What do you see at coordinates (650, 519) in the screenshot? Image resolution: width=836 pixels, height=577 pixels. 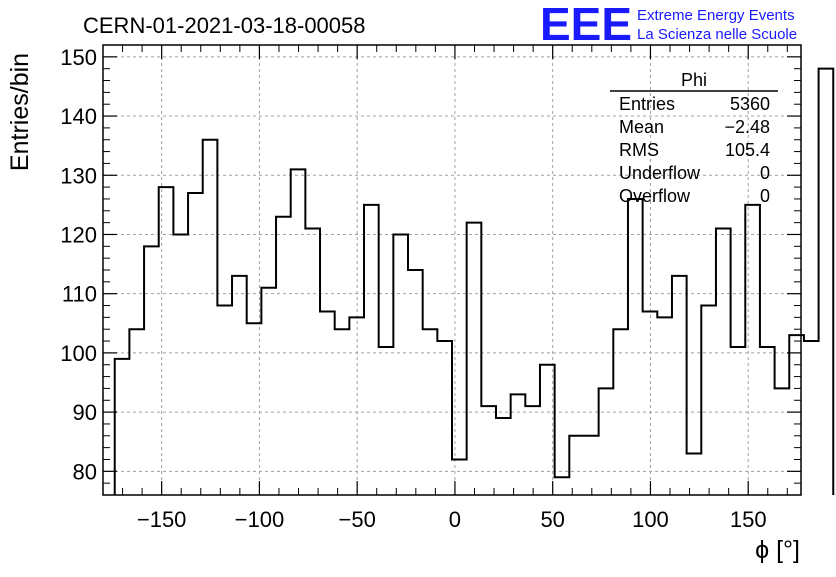 I see `x-tick-label: 100` at bounding box center [650, 519].